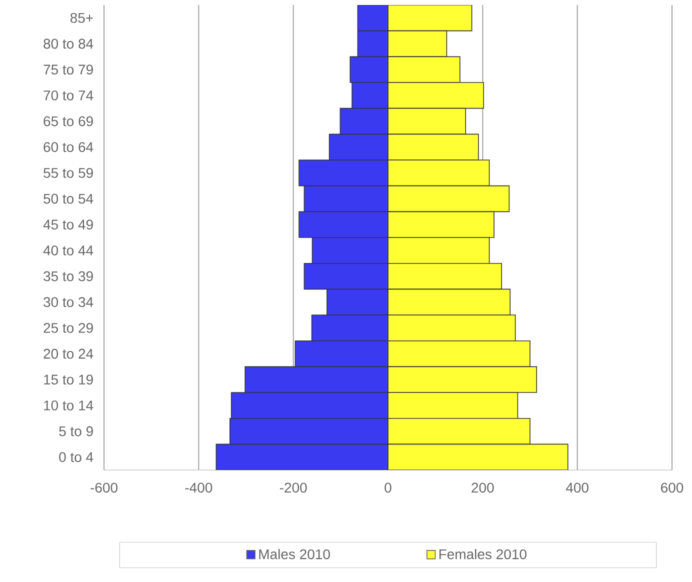  Describe the element at coordinates (68, 327) in the screenshot. I see `y-tick-label: 25 to 29` at that location.